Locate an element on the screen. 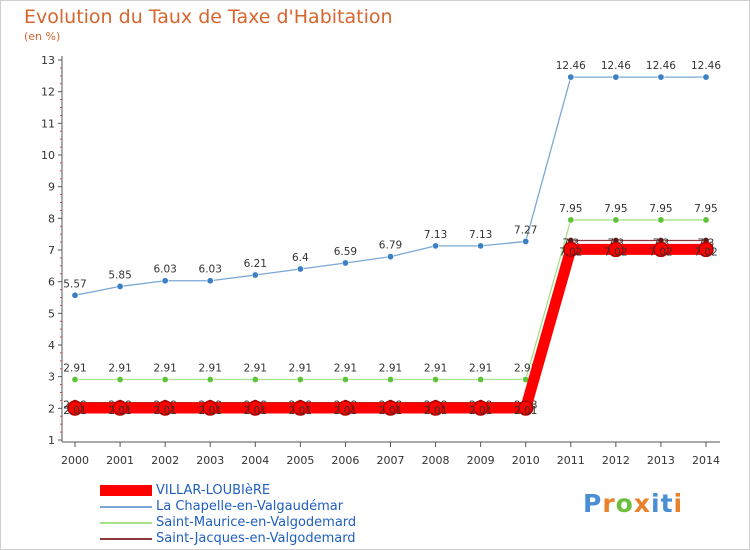  x-tick-label: 2002 is located at coordinates (165, 460).